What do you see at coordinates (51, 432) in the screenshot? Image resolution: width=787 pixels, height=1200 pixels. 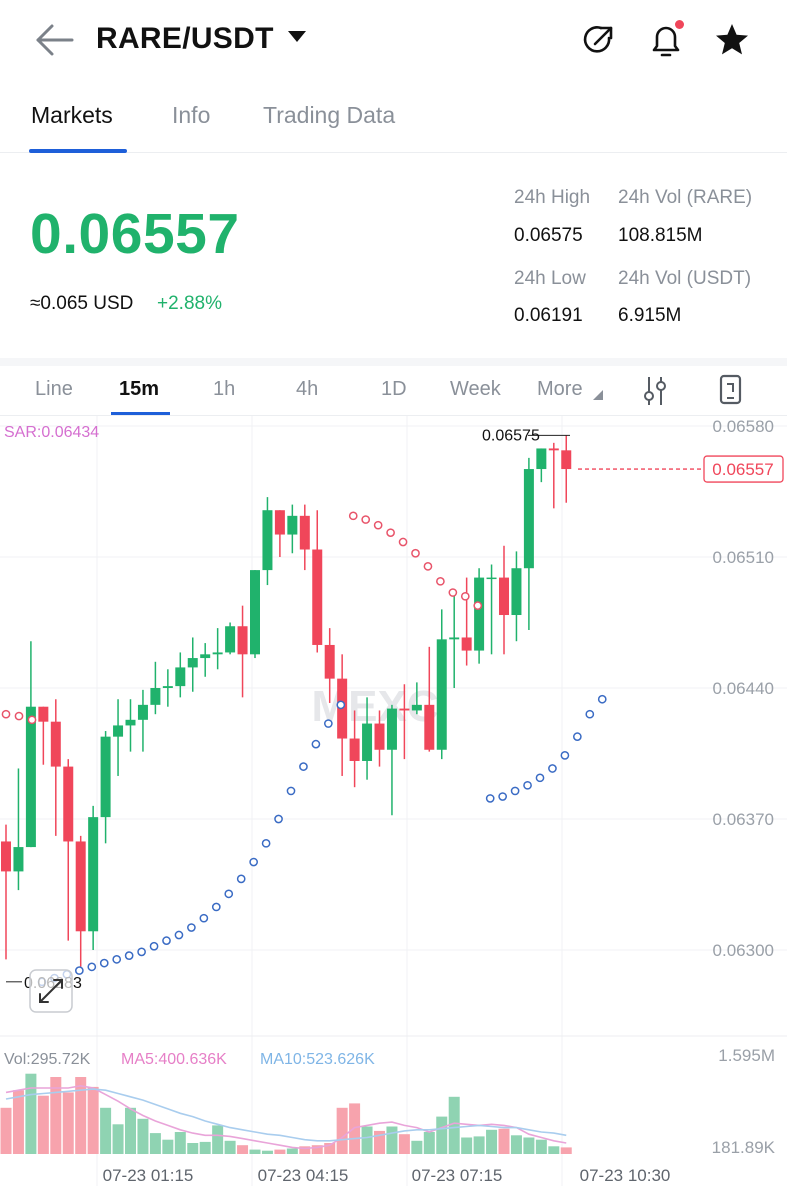 I see `sar-label: SAR:0.06434` at bounding box center [51, 432].